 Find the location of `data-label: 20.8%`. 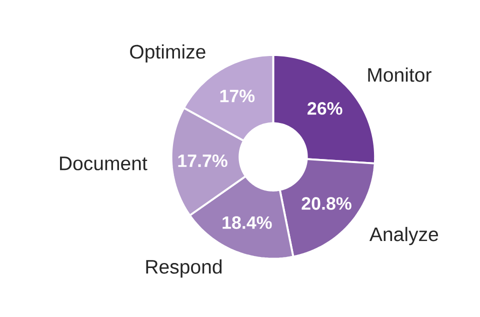

data-label: 20.8% is located at coordinates (327, 203).